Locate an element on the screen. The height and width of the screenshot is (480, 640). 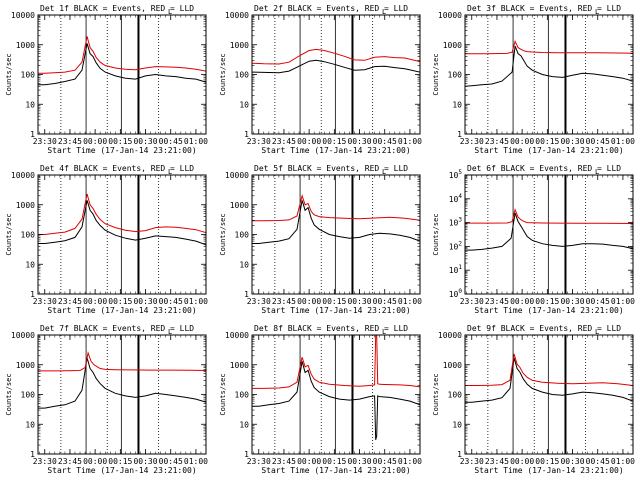
y-tick-label: 10¹ is located at coordinates (456, 269).